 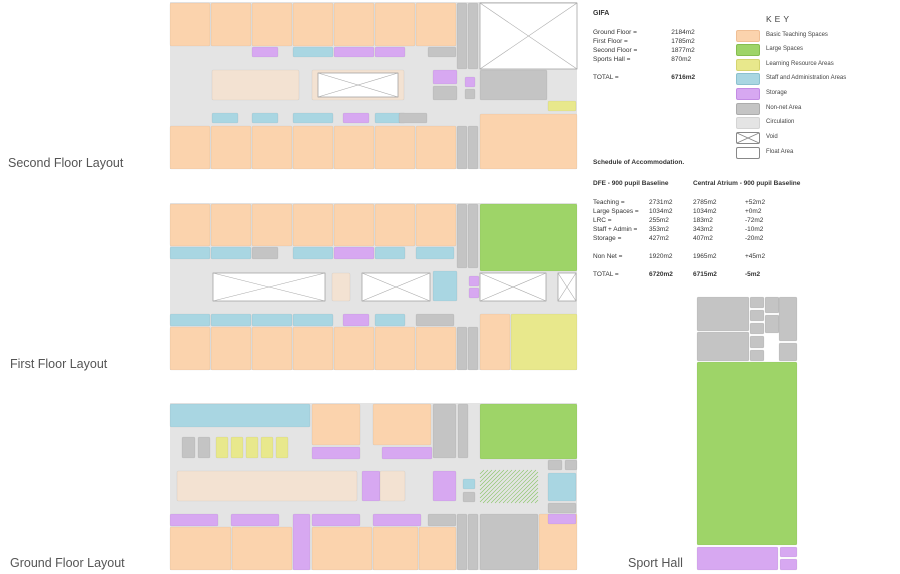 I want to click on gifa-value: 1877m2, so click(x=683, y=50).